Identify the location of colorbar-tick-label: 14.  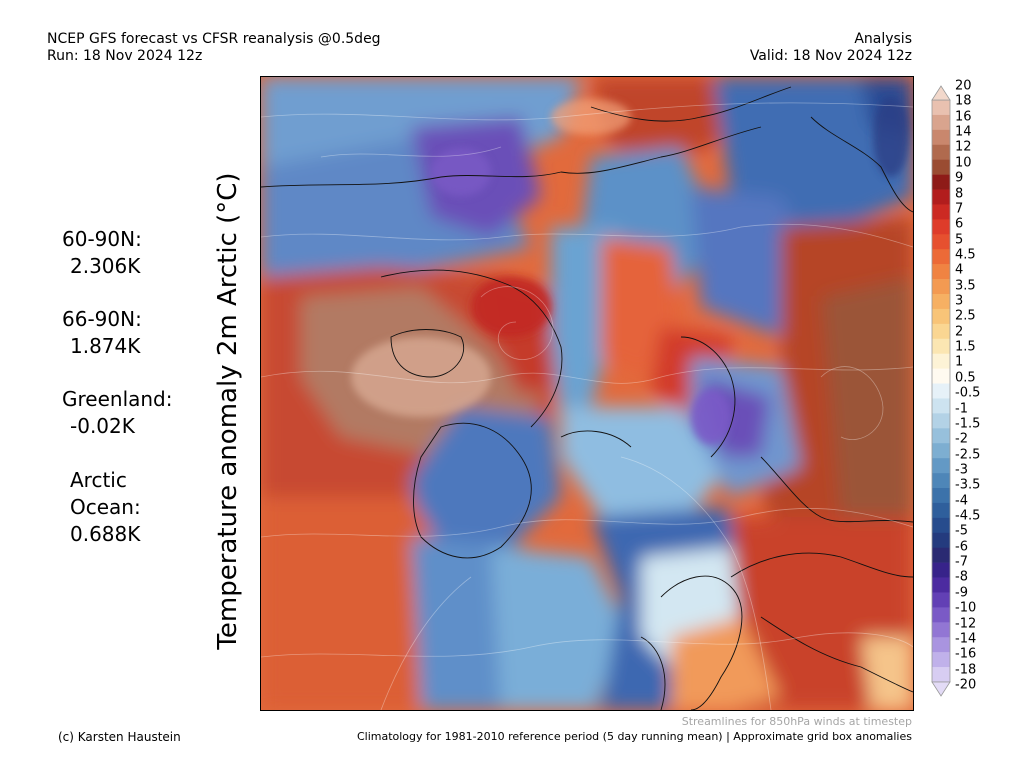
(963, 132).